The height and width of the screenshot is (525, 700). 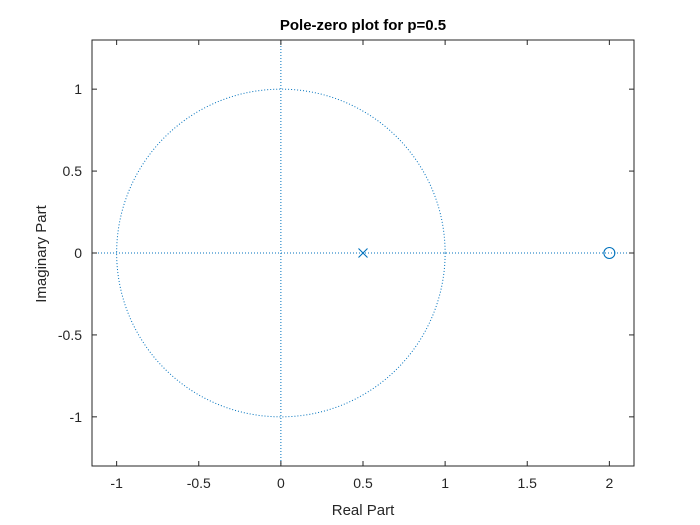 What do you see at coordinates (528, 483) in the screenshot?
I see `x-tick-label: 1.5` at bounding box center [528, 483].